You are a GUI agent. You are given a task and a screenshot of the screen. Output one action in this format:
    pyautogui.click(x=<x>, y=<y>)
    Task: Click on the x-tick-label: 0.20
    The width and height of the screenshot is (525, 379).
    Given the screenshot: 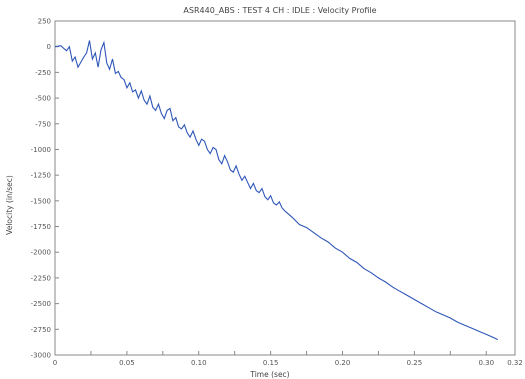 What is the action you would take?
    pyautogui.click(x=343, y=363)
    